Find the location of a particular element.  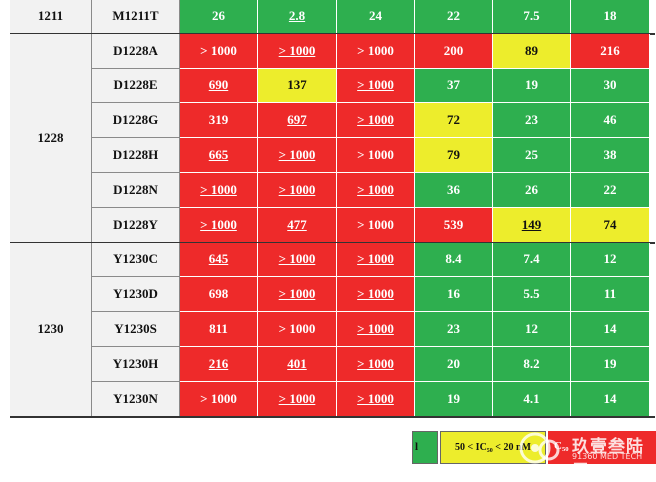

watermark-subtitle: 91360 MED TECH is located at coordinates (607, 456).